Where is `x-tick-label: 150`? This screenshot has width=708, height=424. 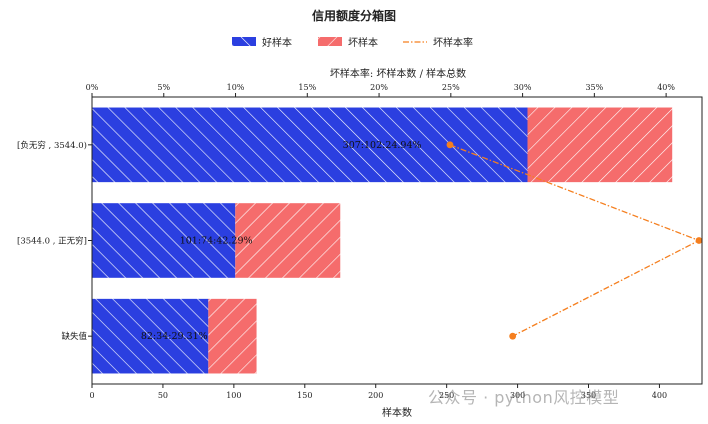 x-tick-label: 150 is located at coordinates (304, 395).